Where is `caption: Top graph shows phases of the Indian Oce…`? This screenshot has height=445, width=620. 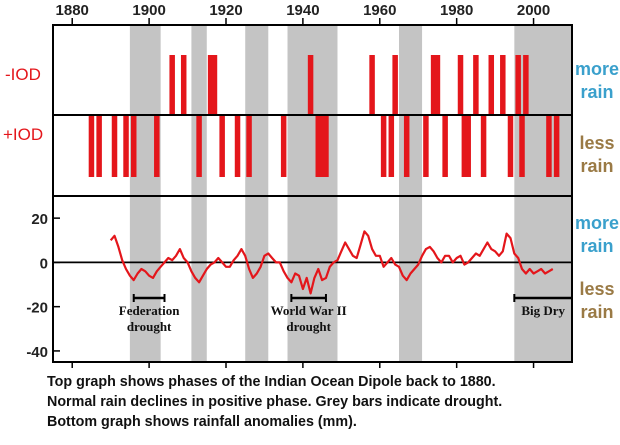
caption: Top graph shows phases of the Indian Oce… is located at coordinates (332, 402).